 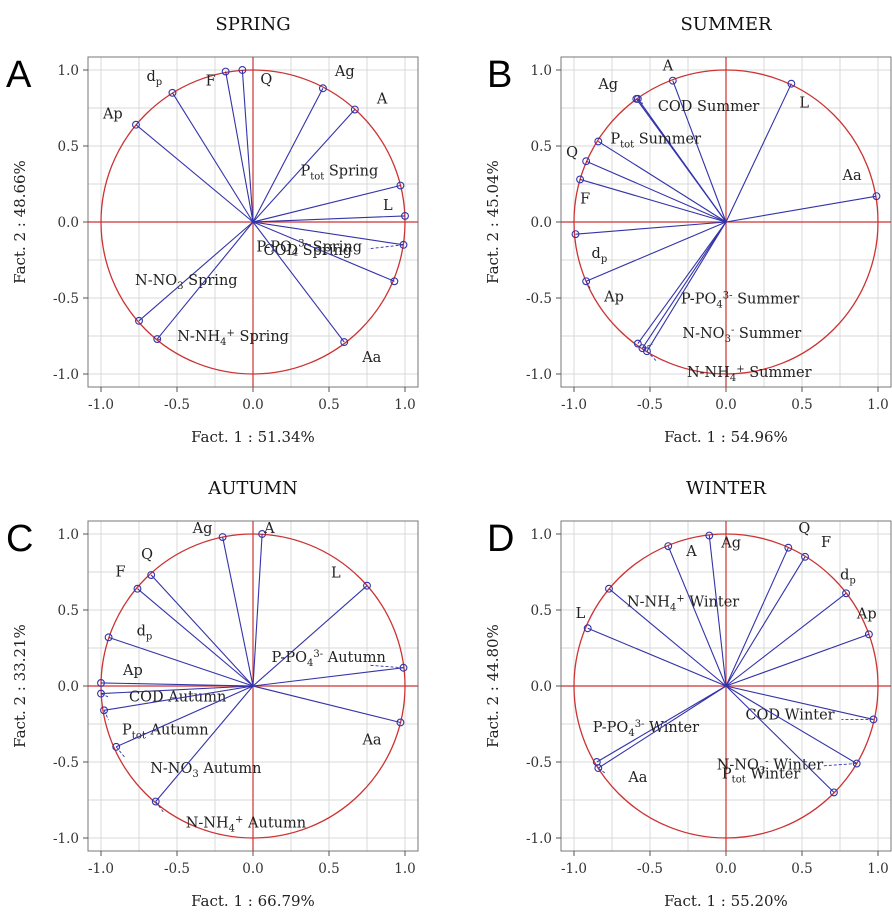 What do you see at coordinates (339, 173) in the screenshot?
I see `point-label: Ptot Spring` at bounding box center [339, 173].